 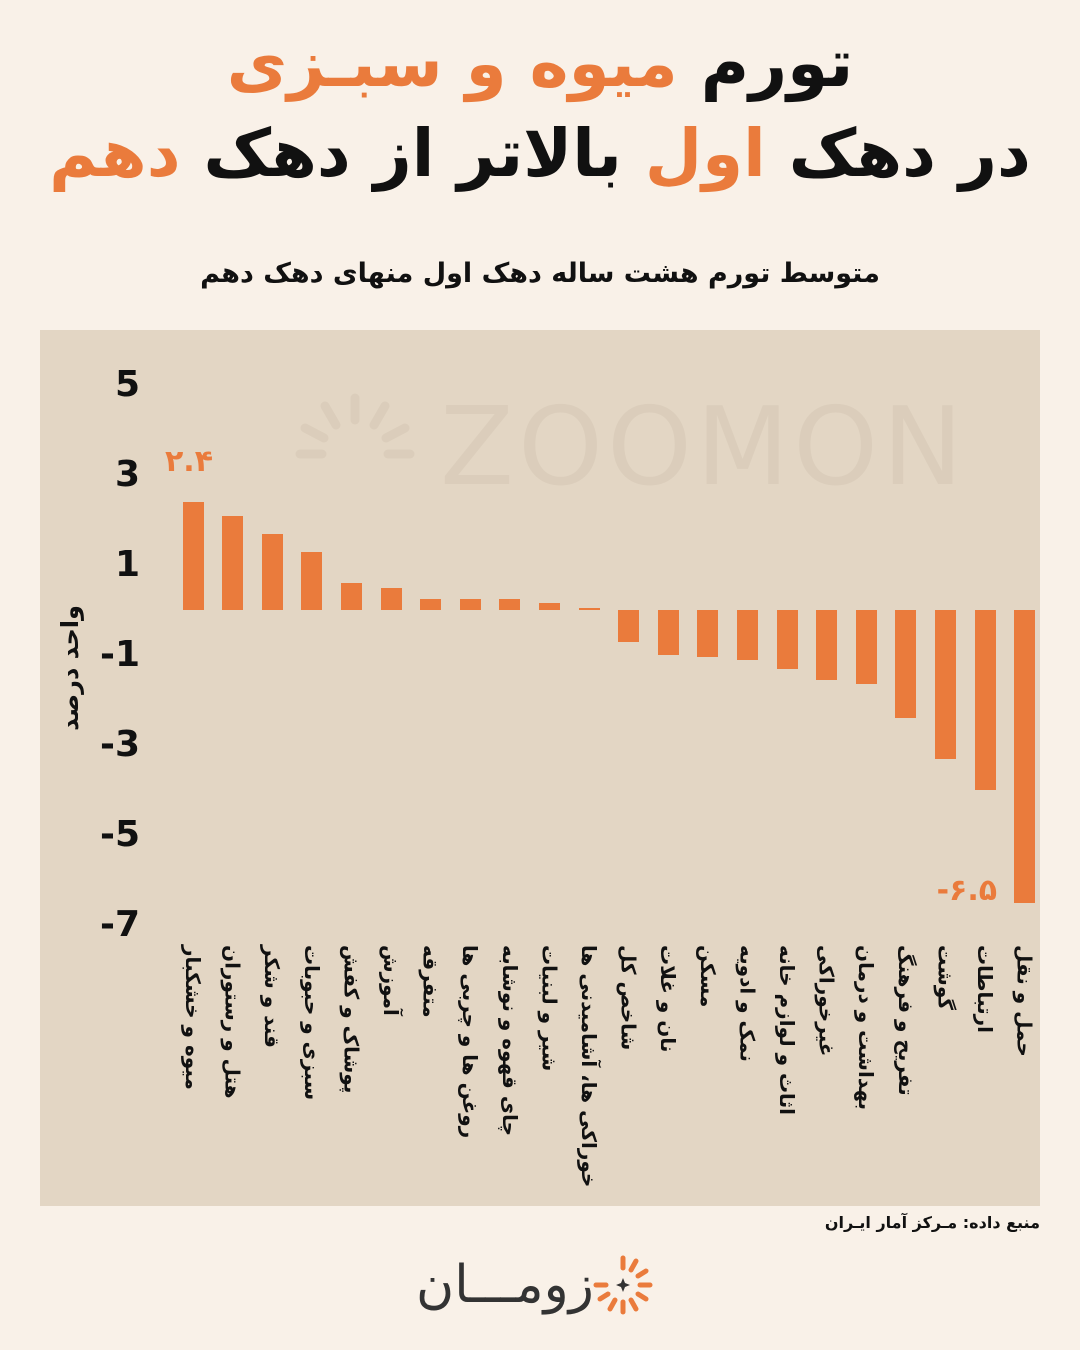 What do you see at coordinates (272, 996) in the screenshot?
I see `x-tick-label: قند و شکر` at bounding box center [272, 996].